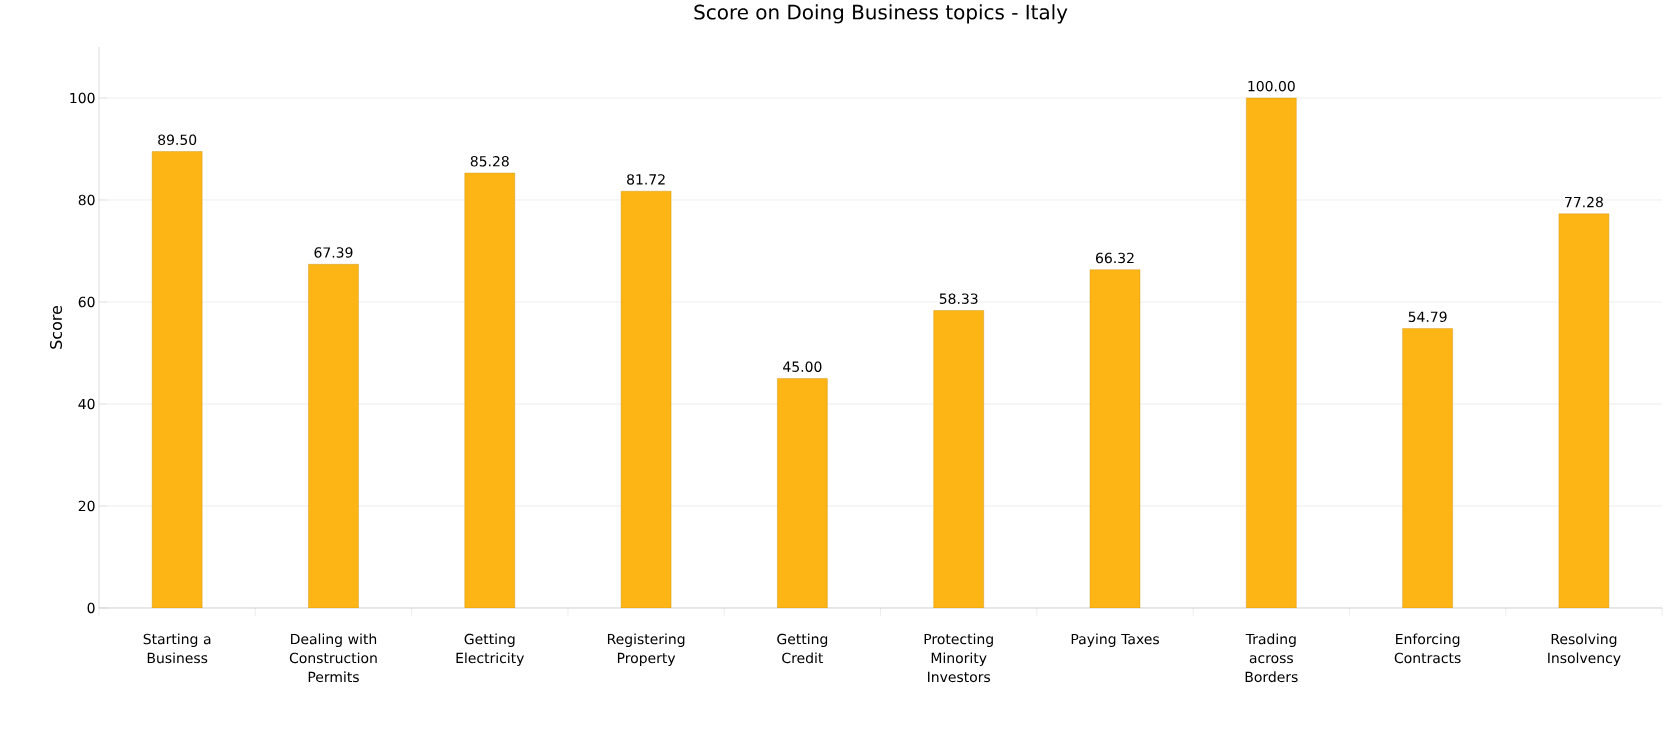 Image resolution: width=1665 pixels, height=754 pixels. Describe the element at coordinates (490, 649) in the screenshot. I see `x-tick-label: Getting Electricity` at that location.